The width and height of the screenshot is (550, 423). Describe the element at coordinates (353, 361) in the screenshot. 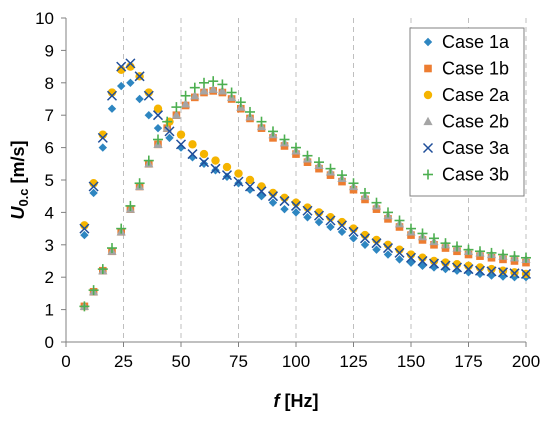

I see `x-tick-label: 125` at that location.